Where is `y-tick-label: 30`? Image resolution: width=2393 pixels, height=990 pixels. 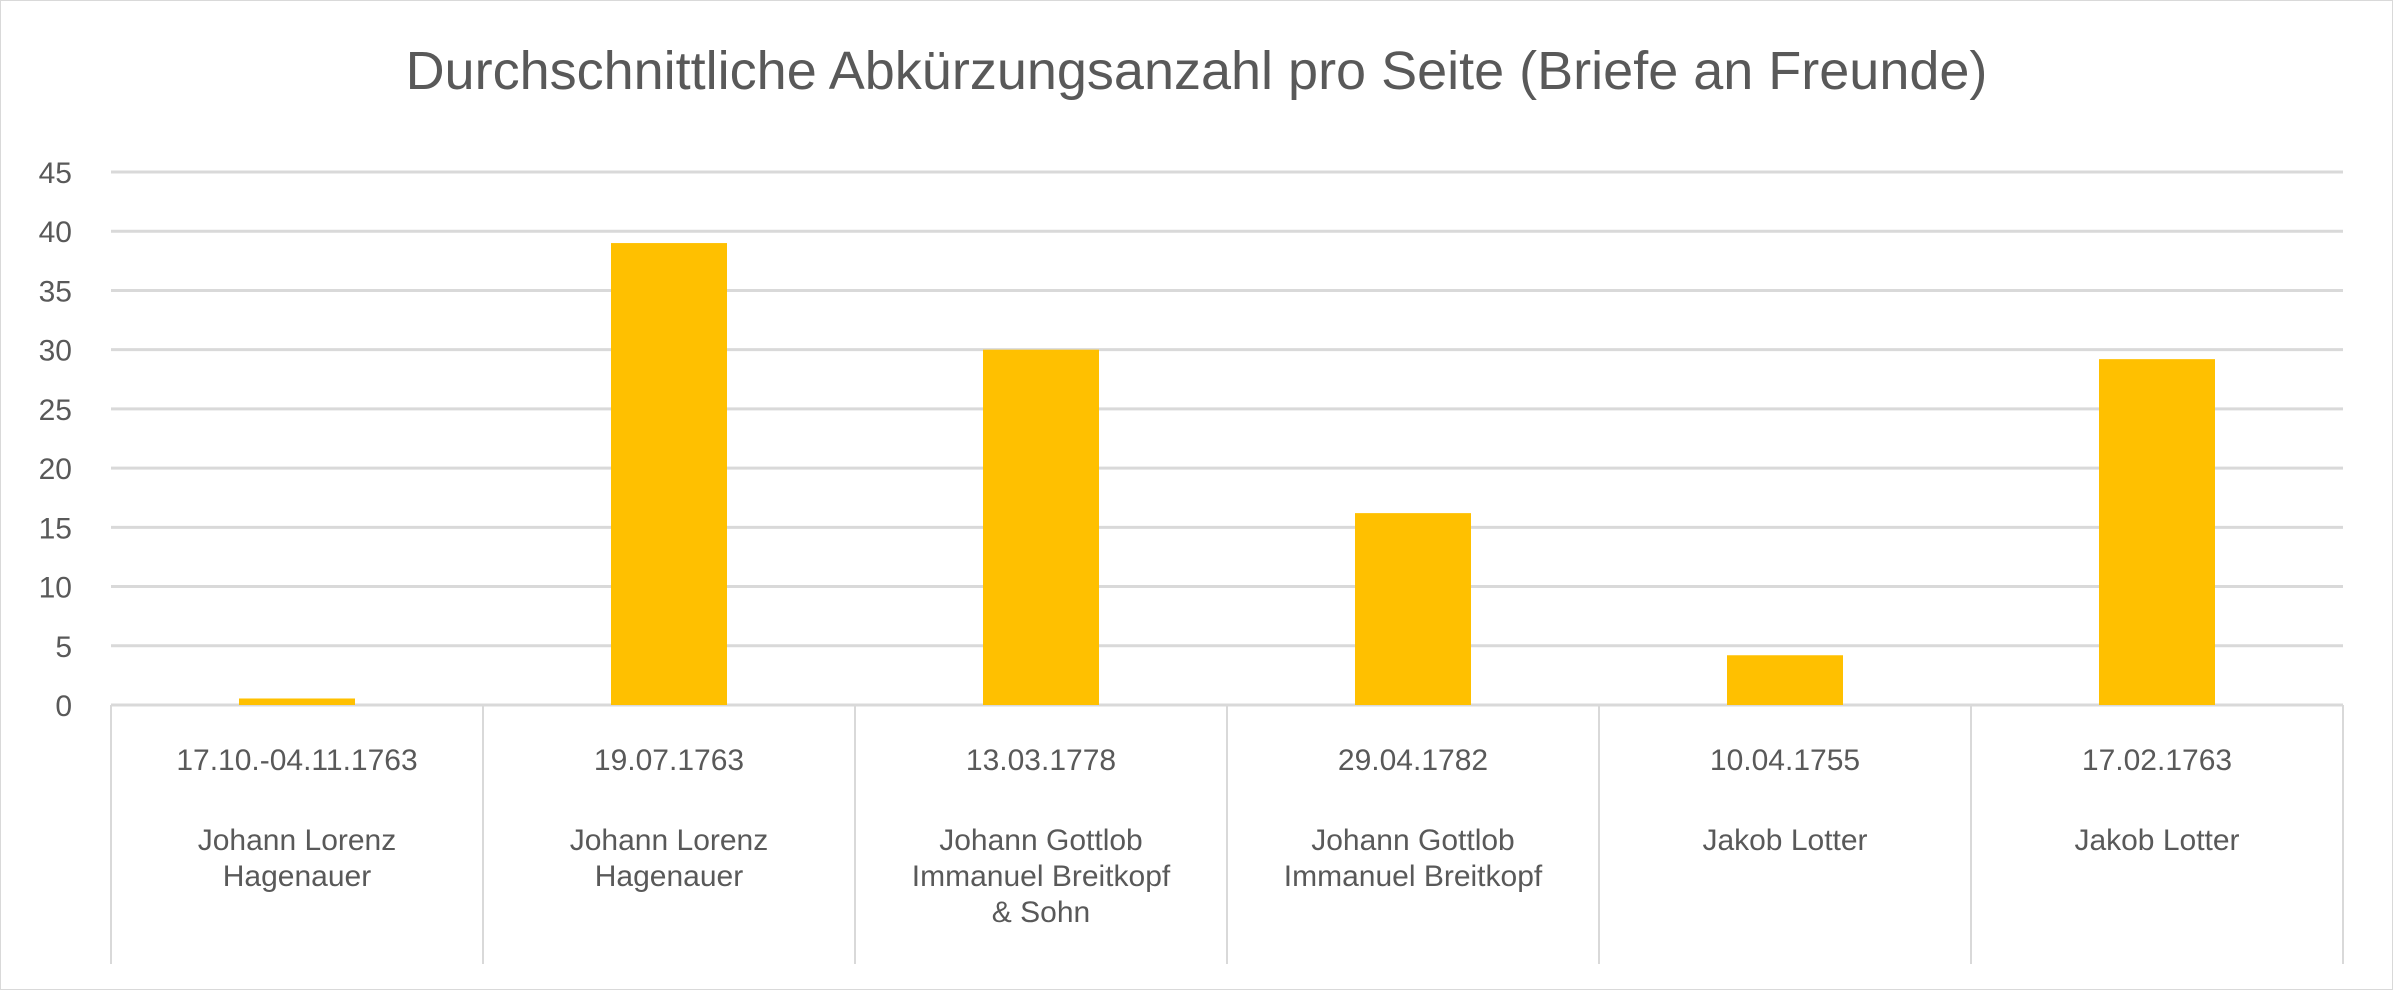
y-tick-label: 30 is located at coordinates (55, 351).